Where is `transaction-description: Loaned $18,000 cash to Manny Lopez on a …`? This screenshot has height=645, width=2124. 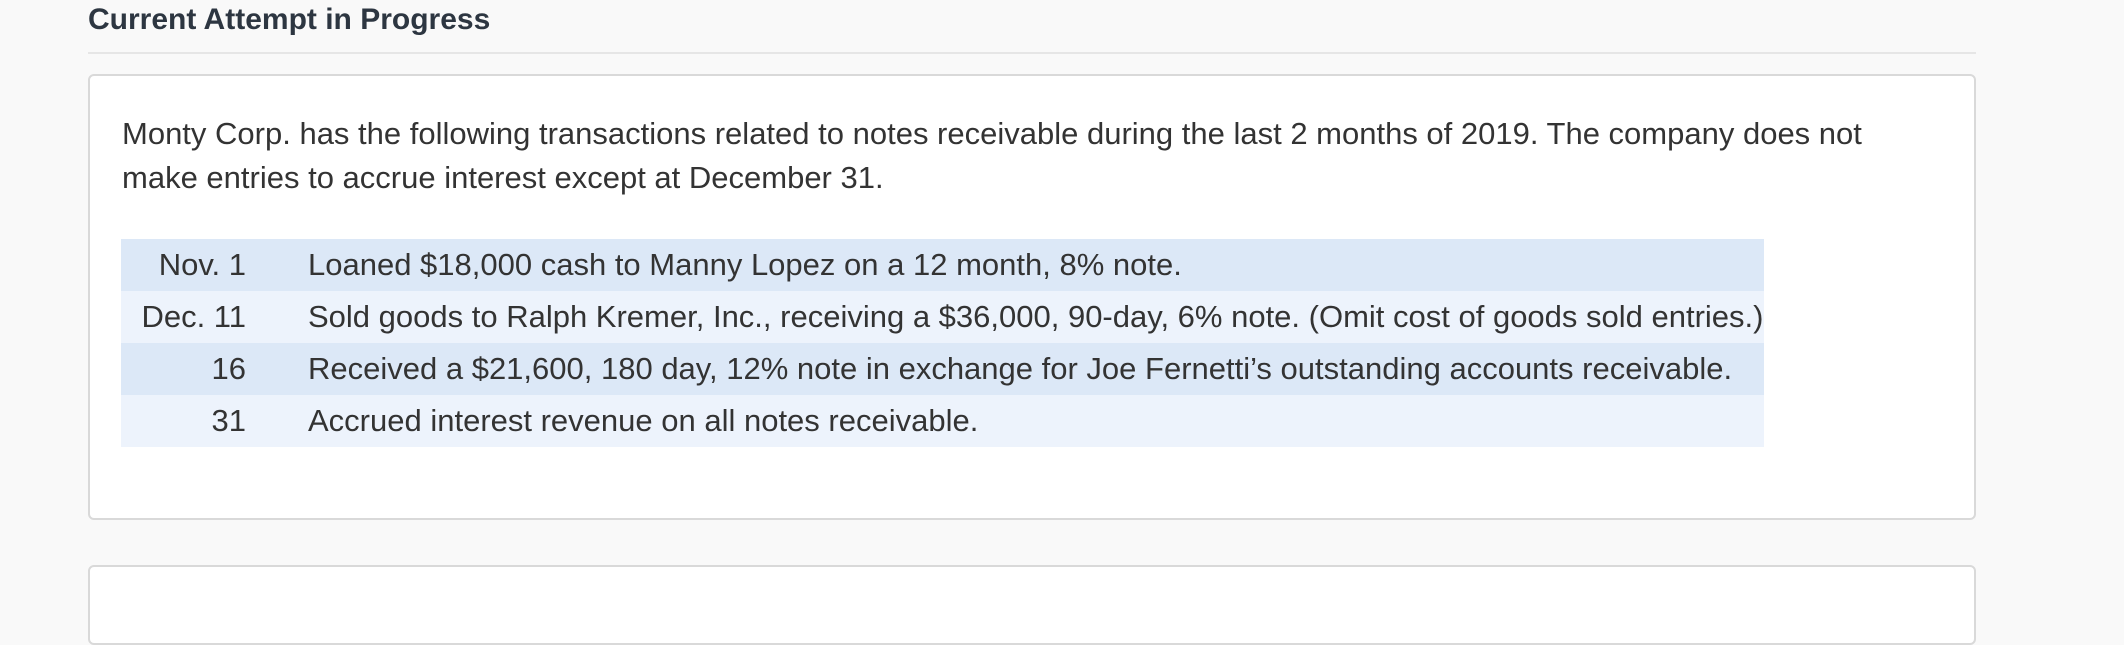
transaction-description: Loaned $18,000 cash to Manny Lopez on a … is located at coordinates (1005, 265).